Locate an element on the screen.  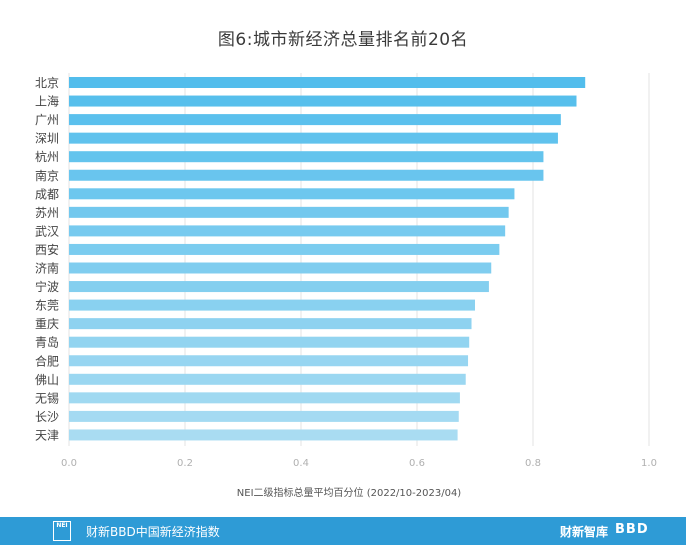
nei-logo: NEI is located at coordinates (62, 531).